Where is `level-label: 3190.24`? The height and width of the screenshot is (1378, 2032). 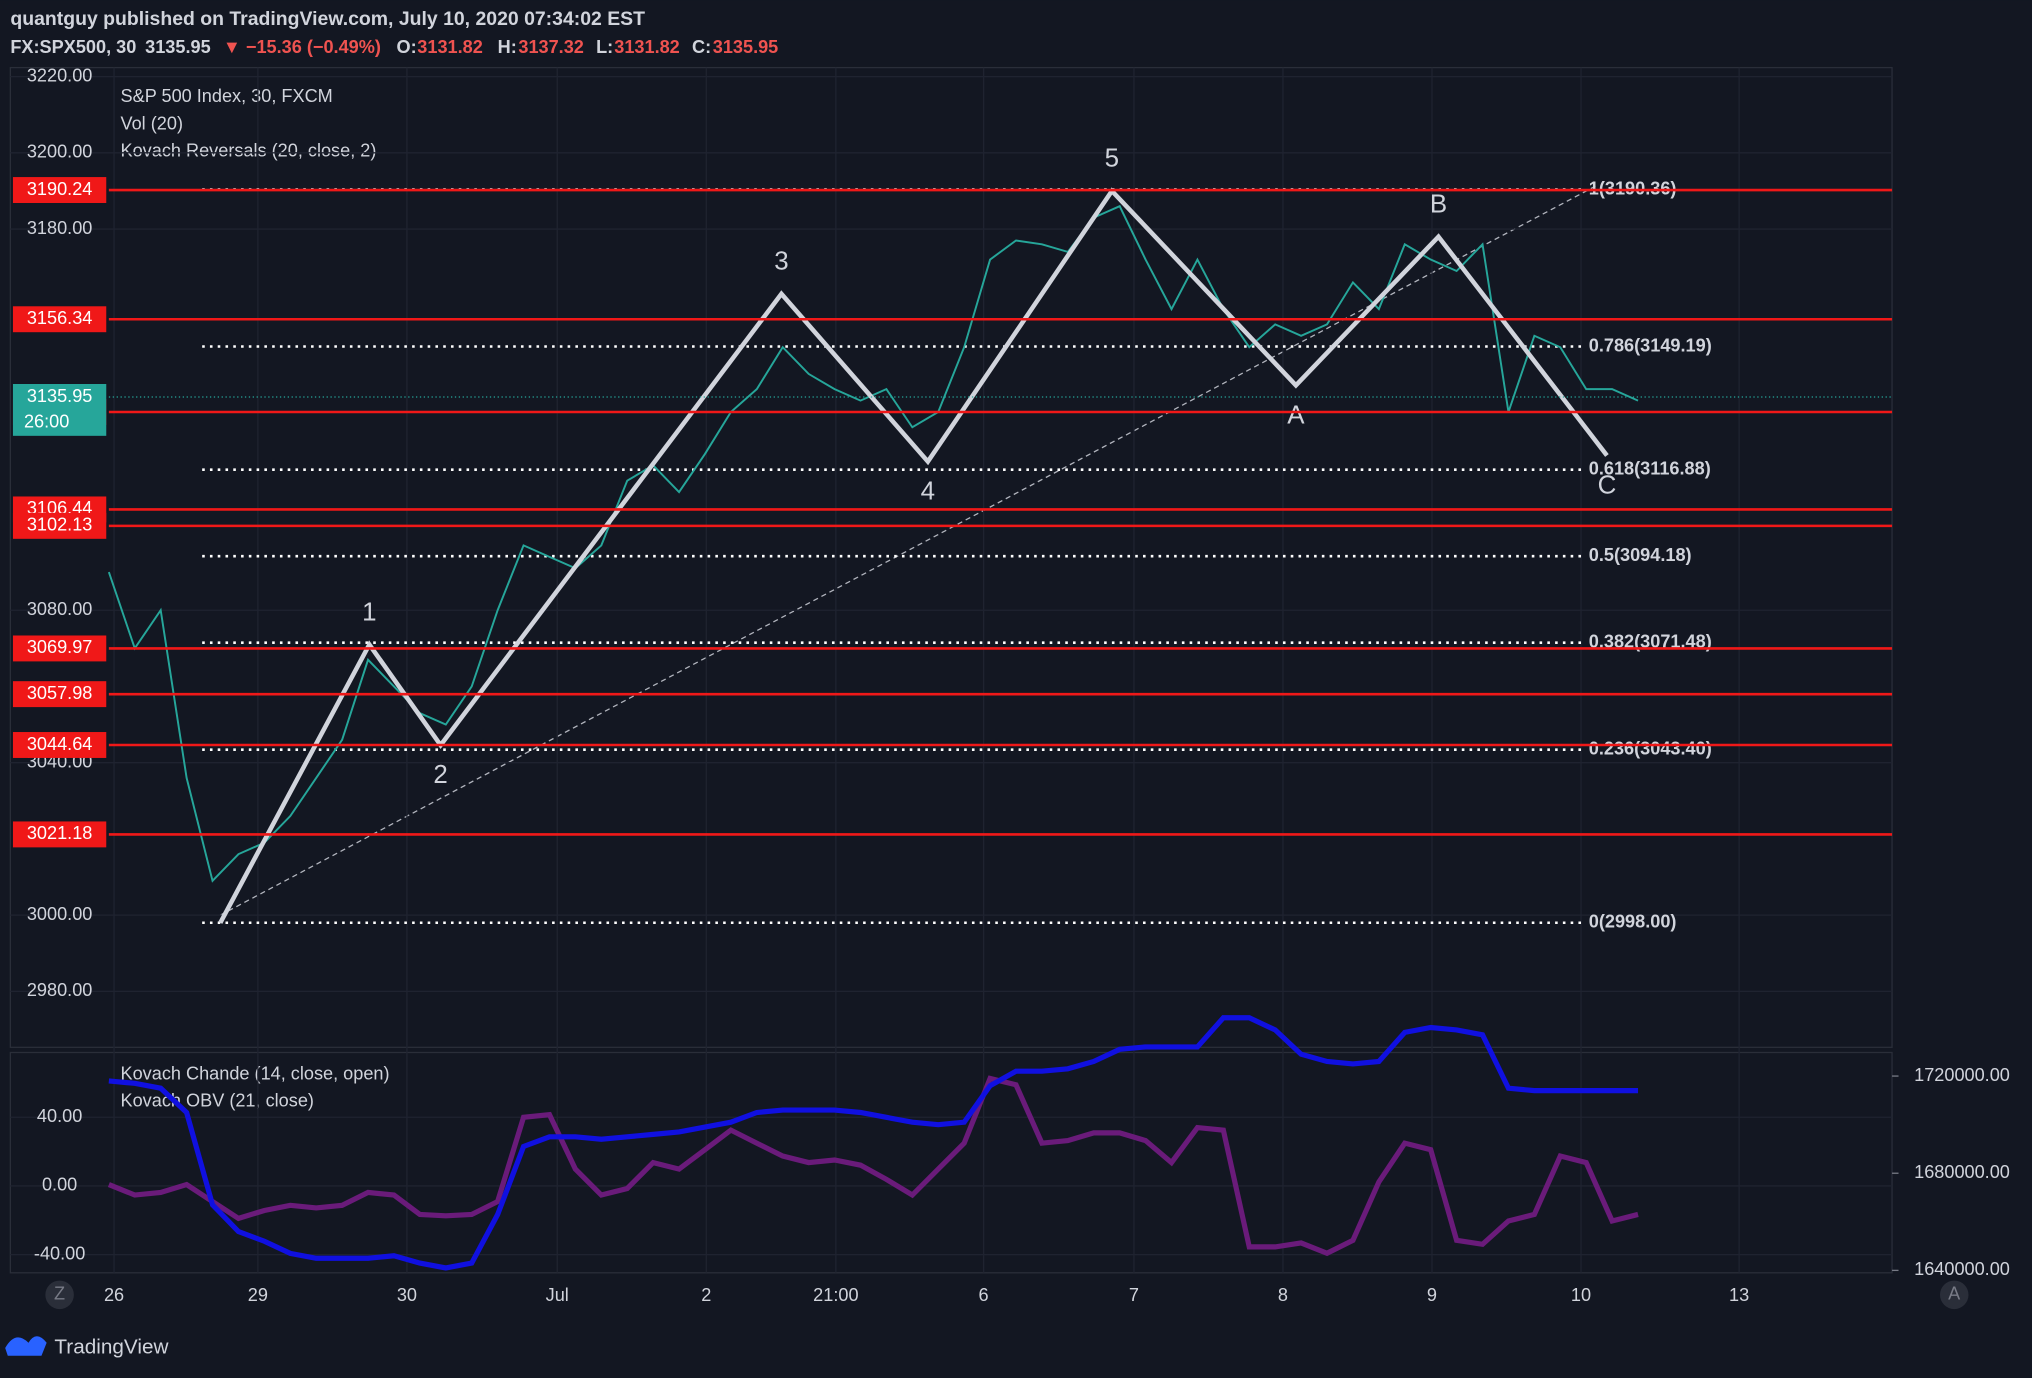 level-label: 3190.24 is located at coordinates (60, 189).